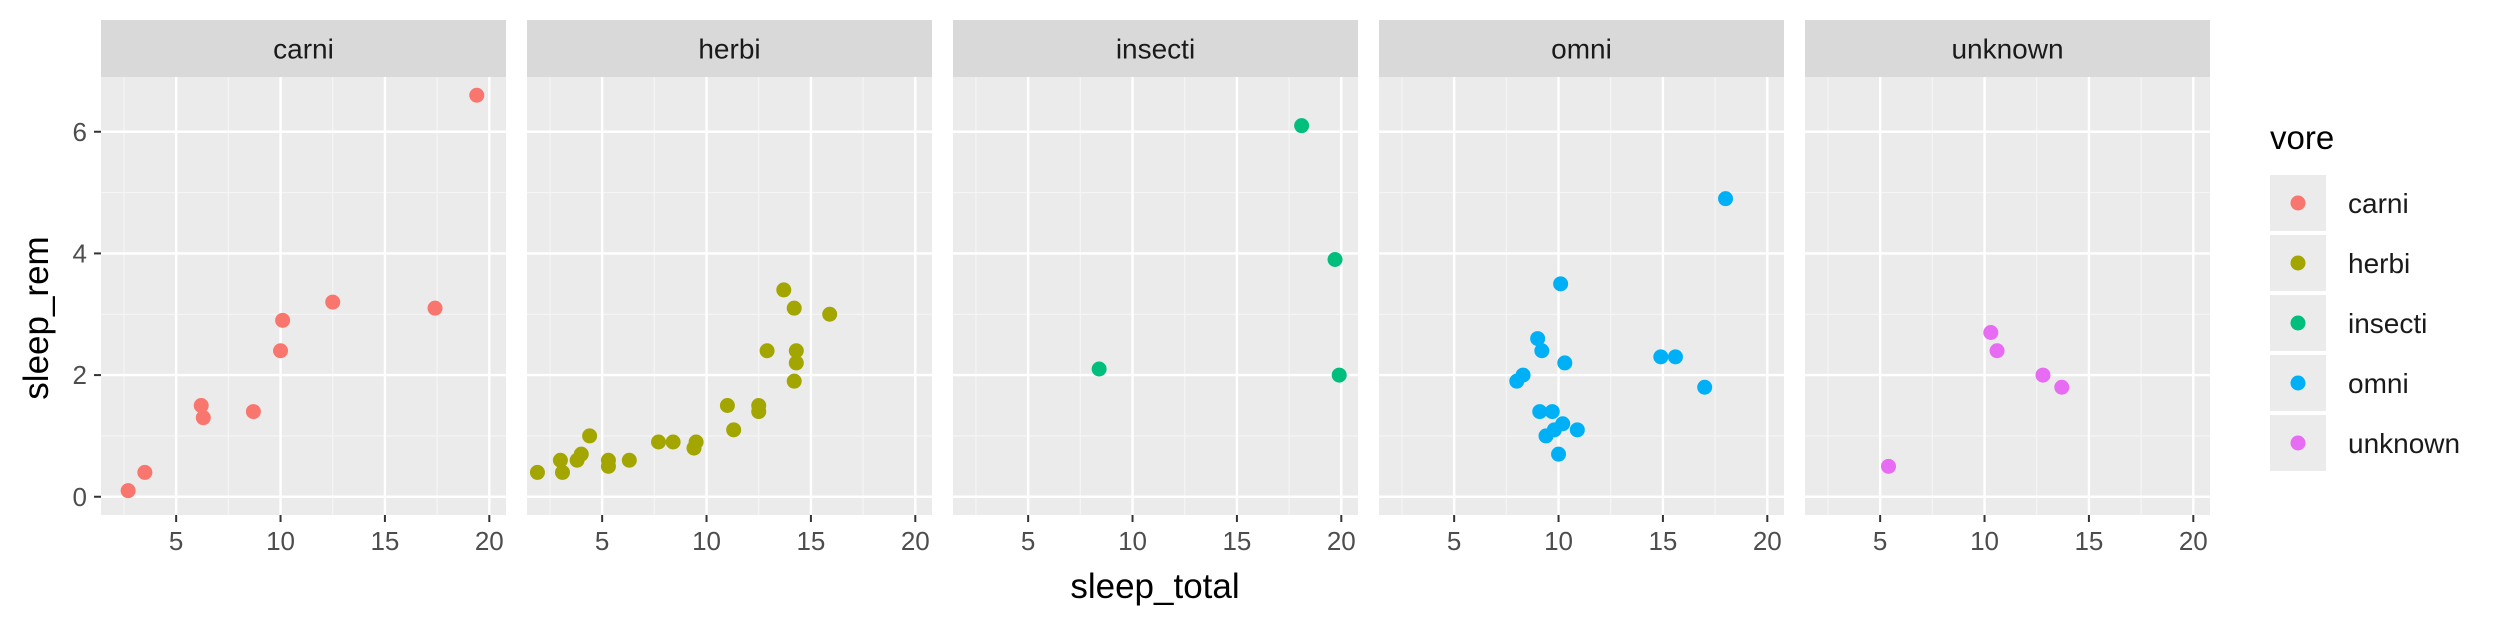  What do you see at coordinates (2378, 383) in the screenshot?
I see `legend-label: omni` at bounding box center [2378, 383].